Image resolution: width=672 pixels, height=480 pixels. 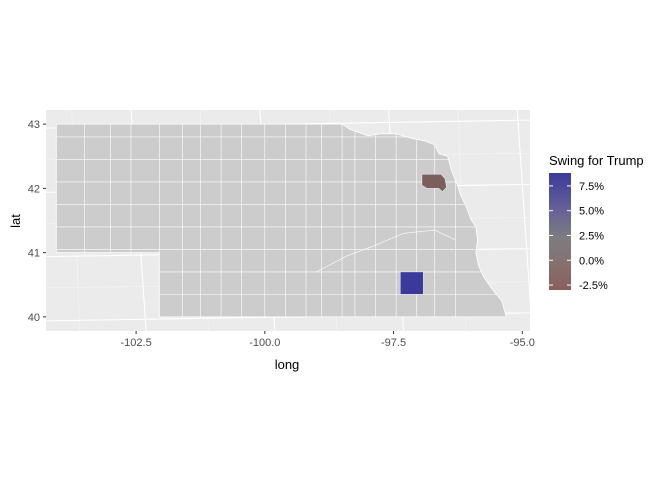 What do you see at coordinates (591, 261) in the screenshot?
I see `legend-label: 0.0%` at bounding box center [591, 261].